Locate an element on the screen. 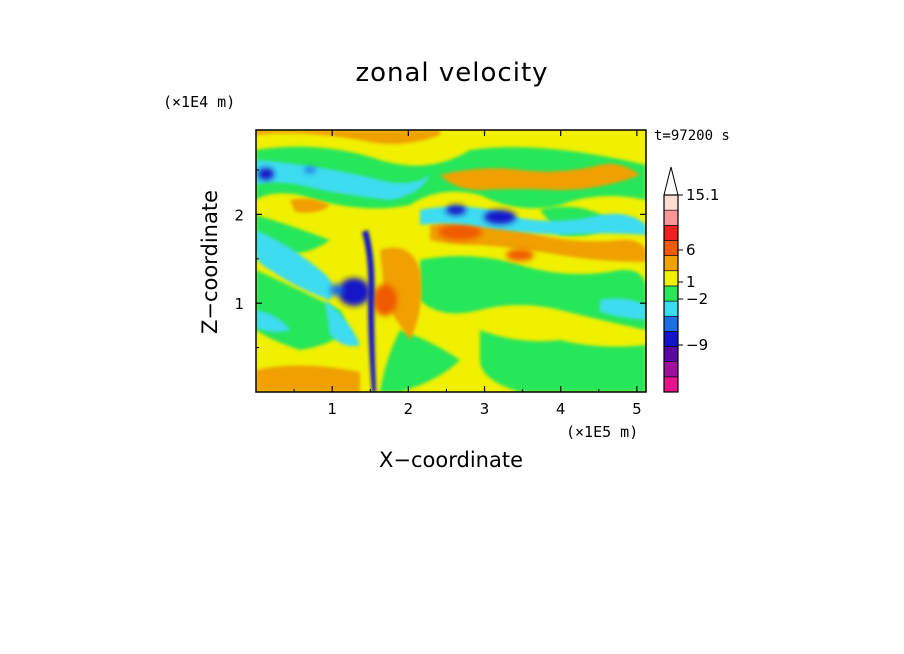  colorbar-label: −9 is located at coordinates (697, 345).